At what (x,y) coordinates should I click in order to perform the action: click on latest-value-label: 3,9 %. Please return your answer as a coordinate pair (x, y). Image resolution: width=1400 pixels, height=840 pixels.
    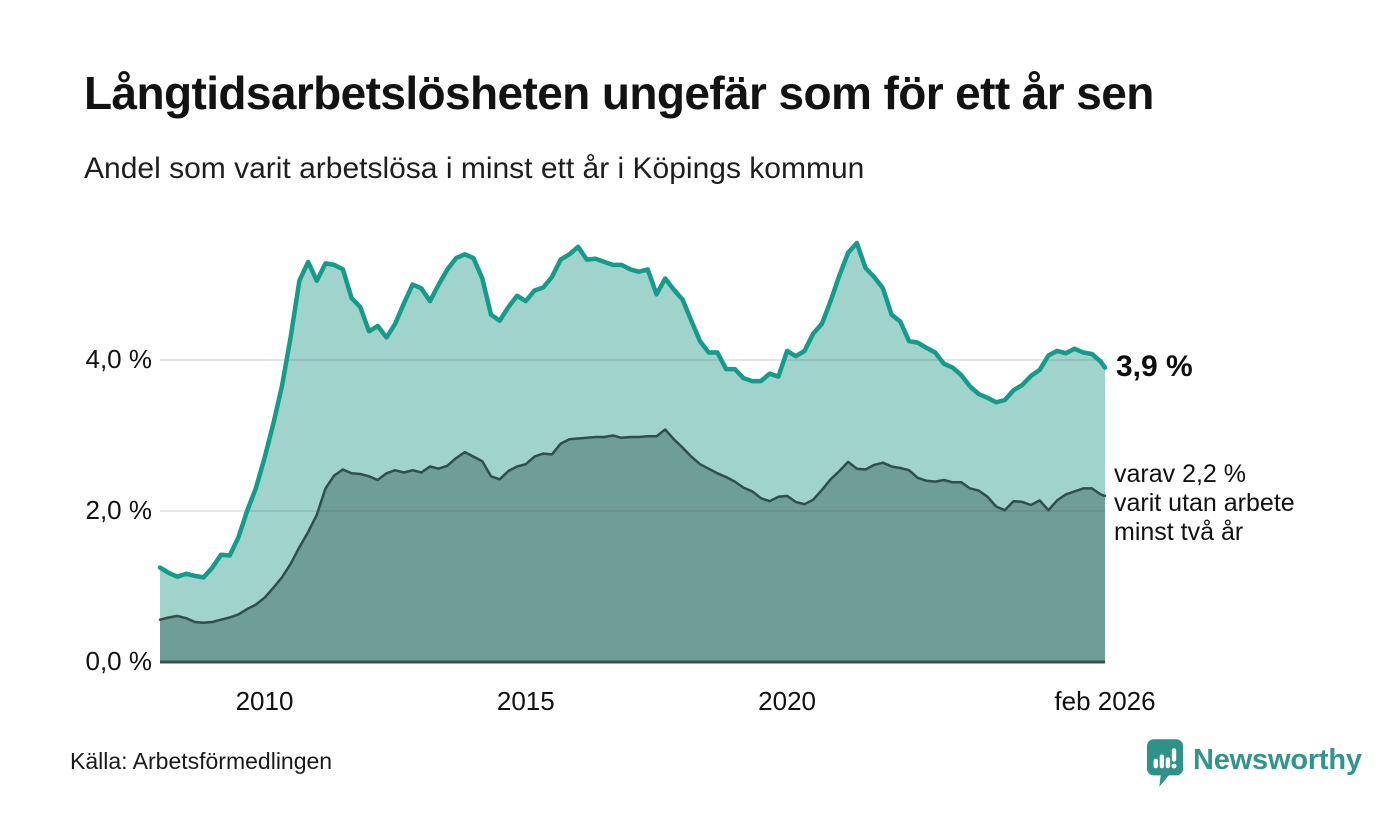
    Looking at the image, I should click on (1154, 366).